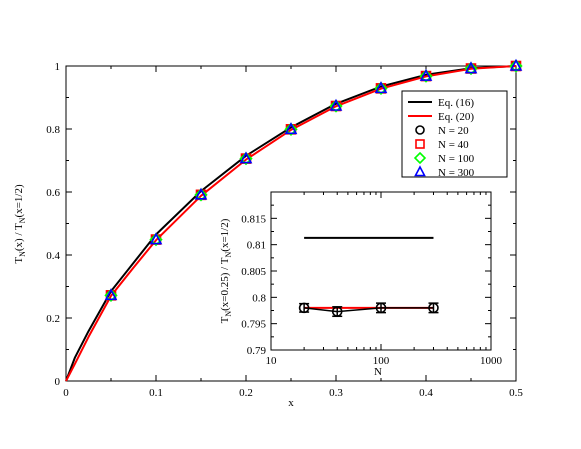 The width and height of the screenshot is (581, 449). I want to click on legend-entry-label: N = 40, so click(453, 145).